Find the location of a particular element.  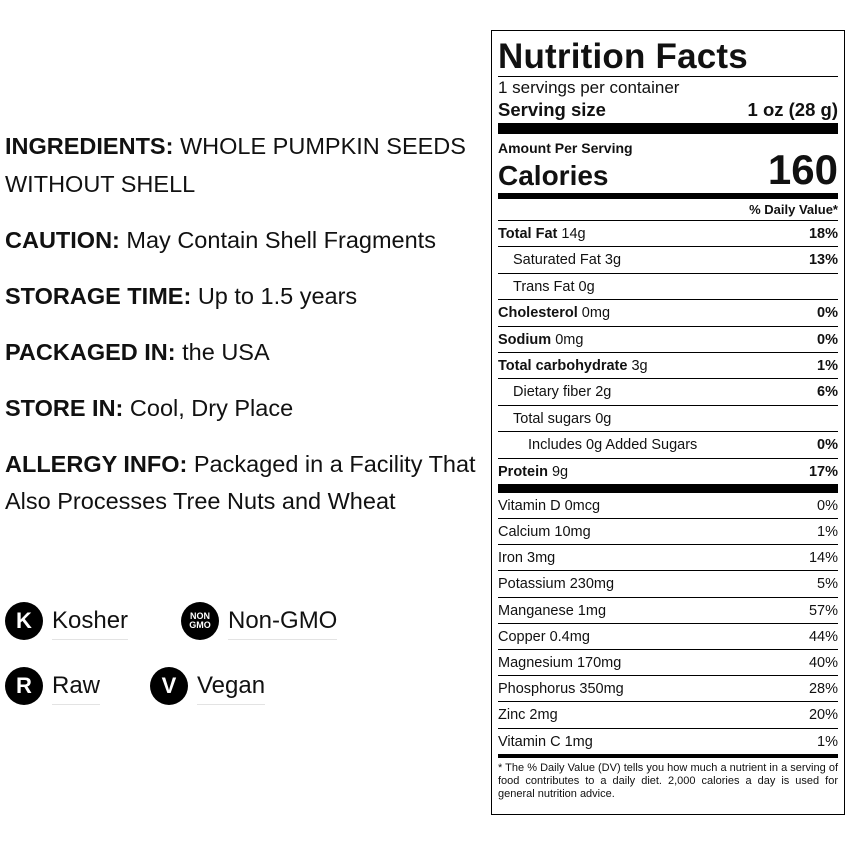

nutrient-amount: 14g is located at coordinates (573, 234).